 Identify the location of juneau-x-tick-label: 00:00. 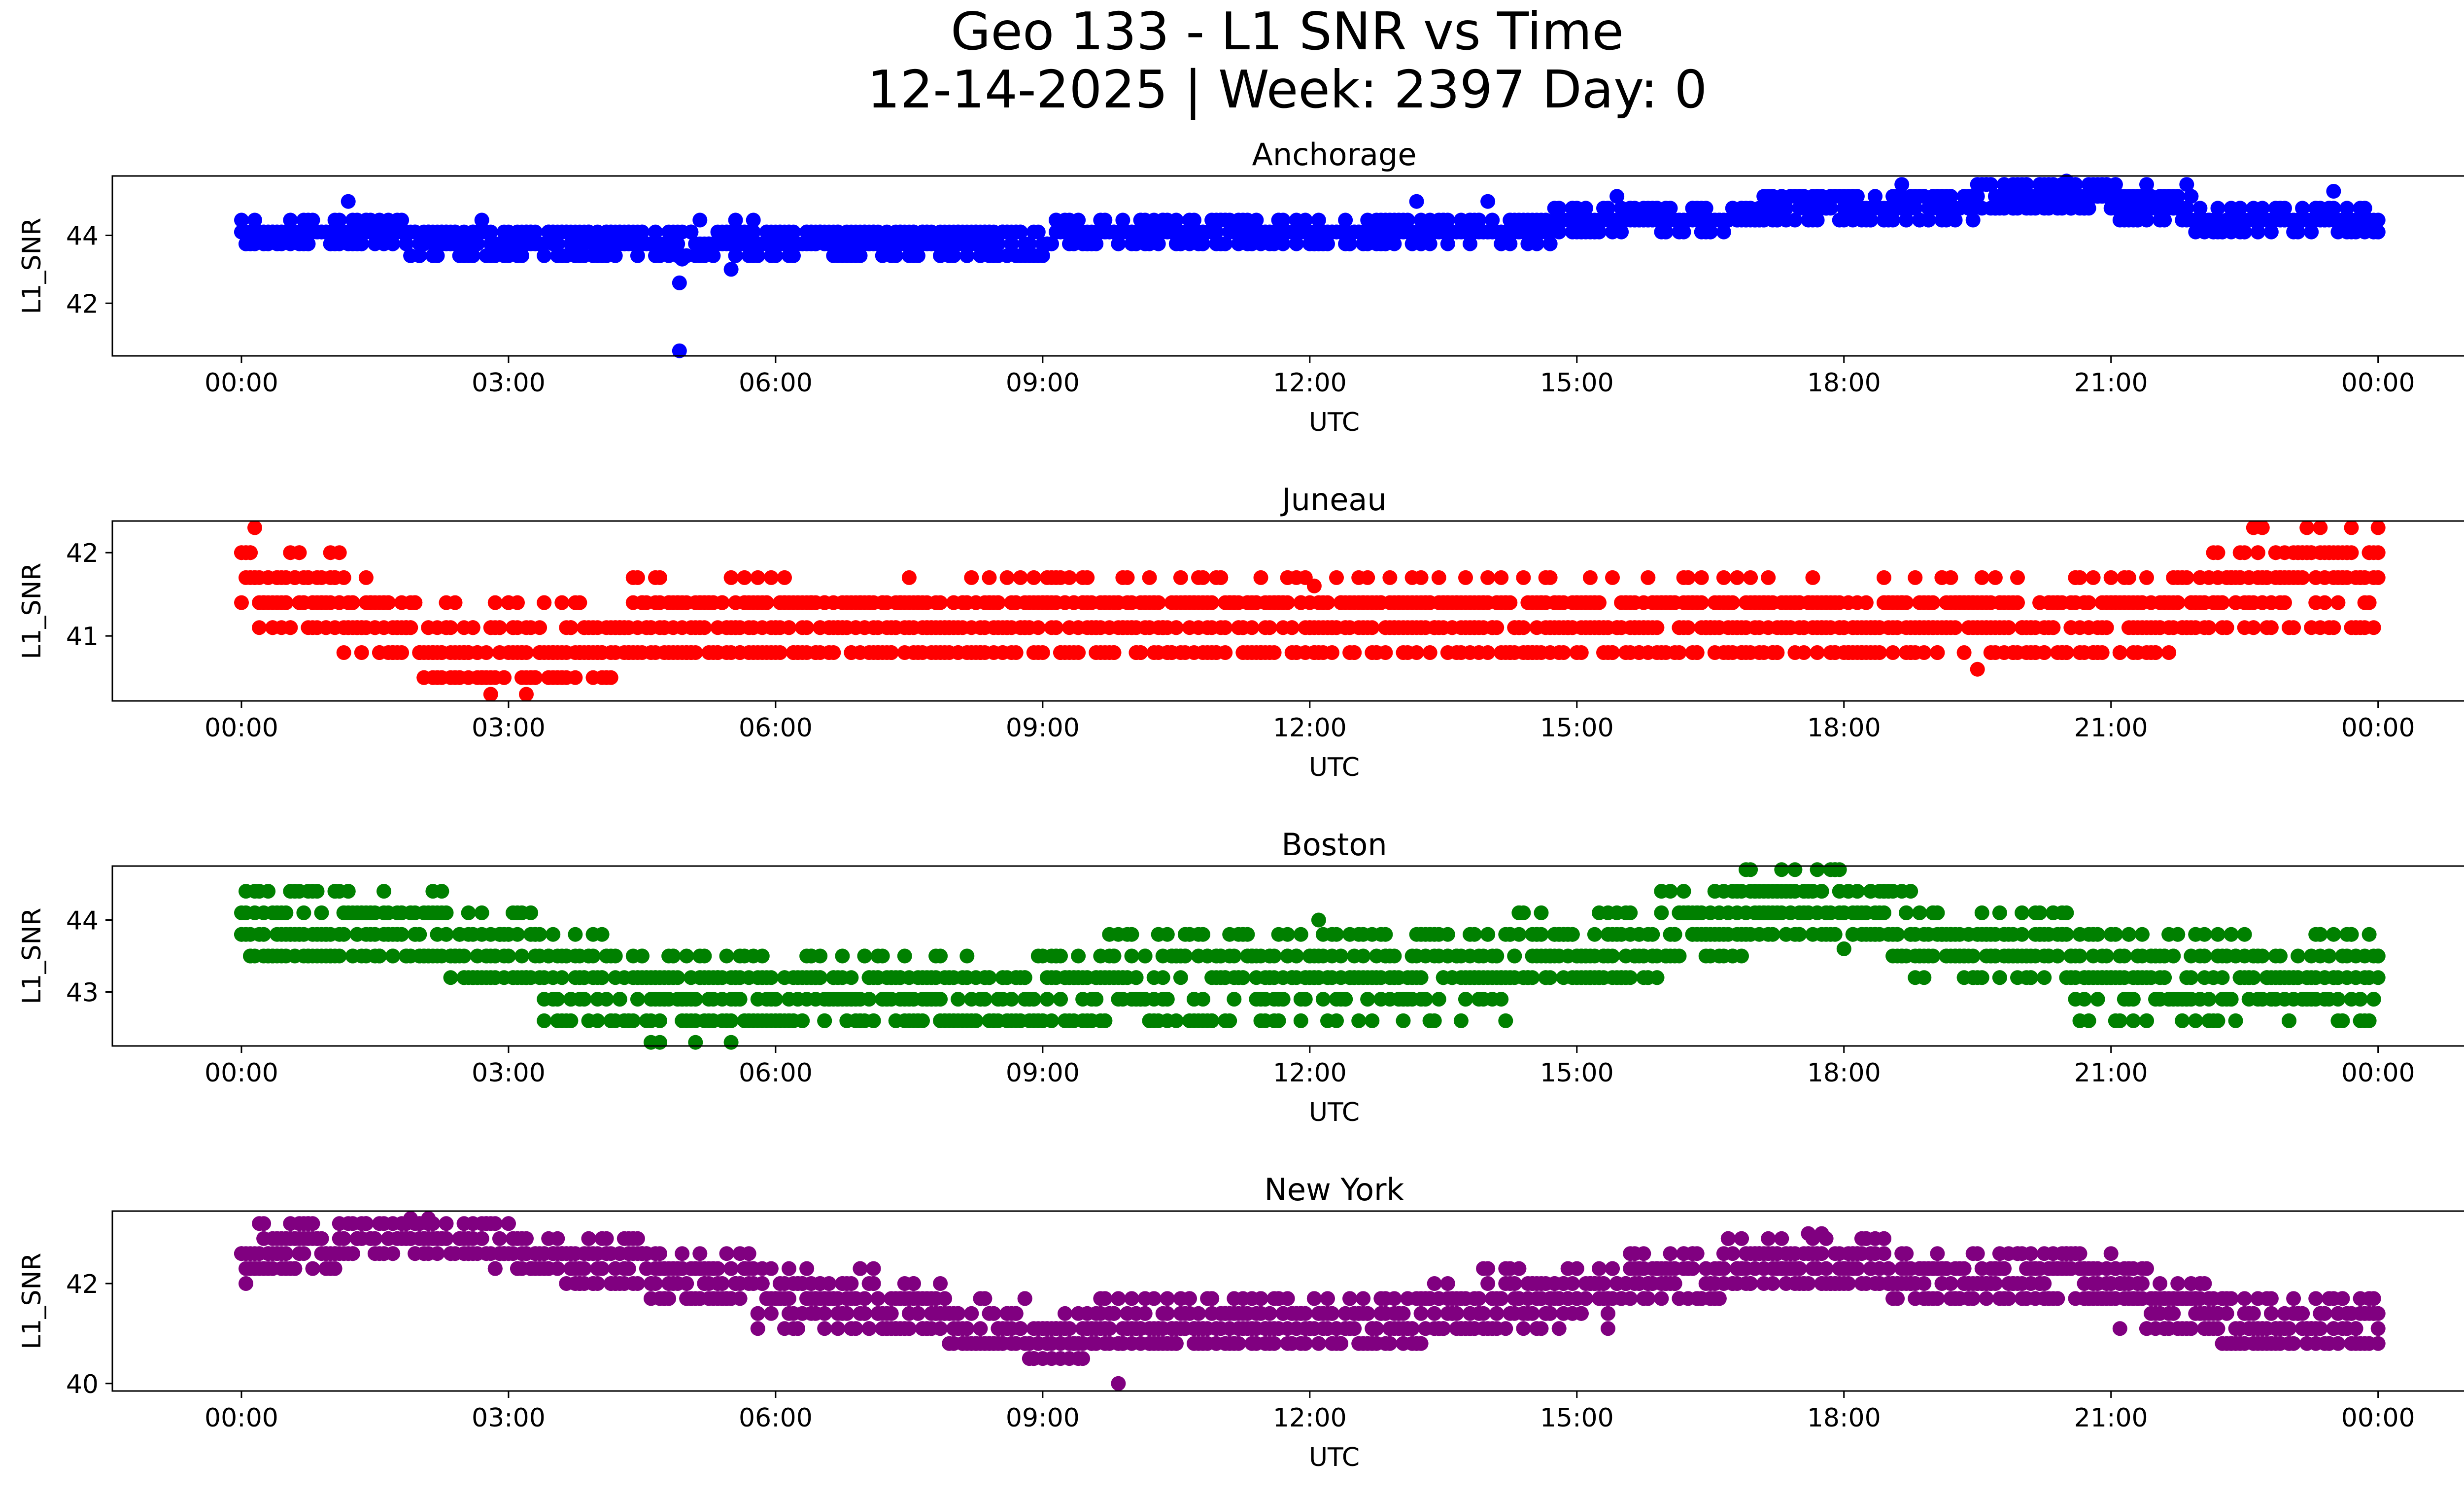
(241, 728).